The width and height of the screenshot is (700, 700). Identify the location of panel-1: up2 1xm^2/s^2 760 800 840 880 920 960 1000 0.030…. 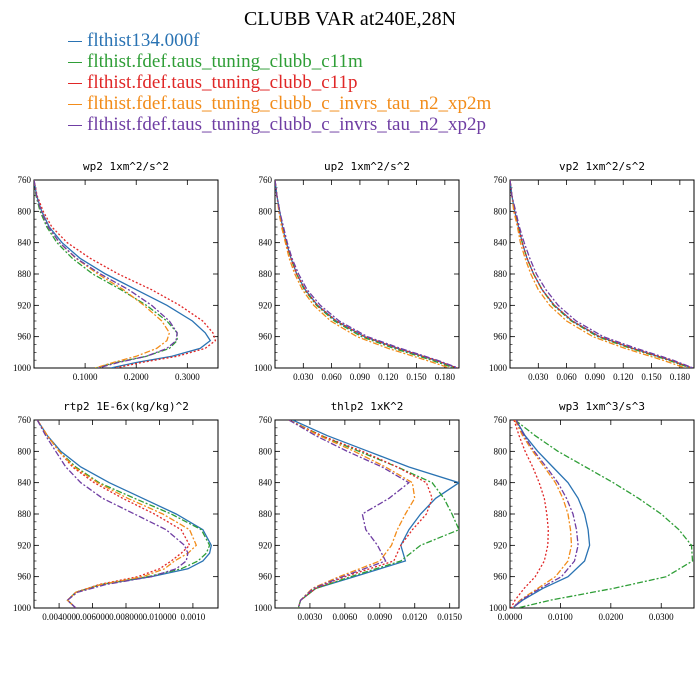
(357, 271).